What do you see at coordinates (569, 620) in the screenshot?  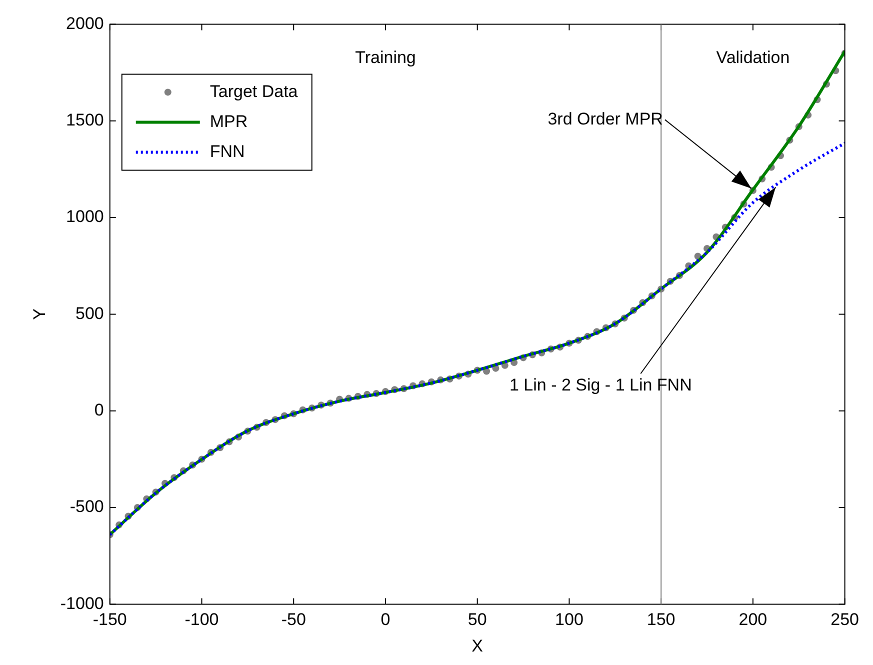 I see `x-tick-label: 100` at bounding box center [569, 620].